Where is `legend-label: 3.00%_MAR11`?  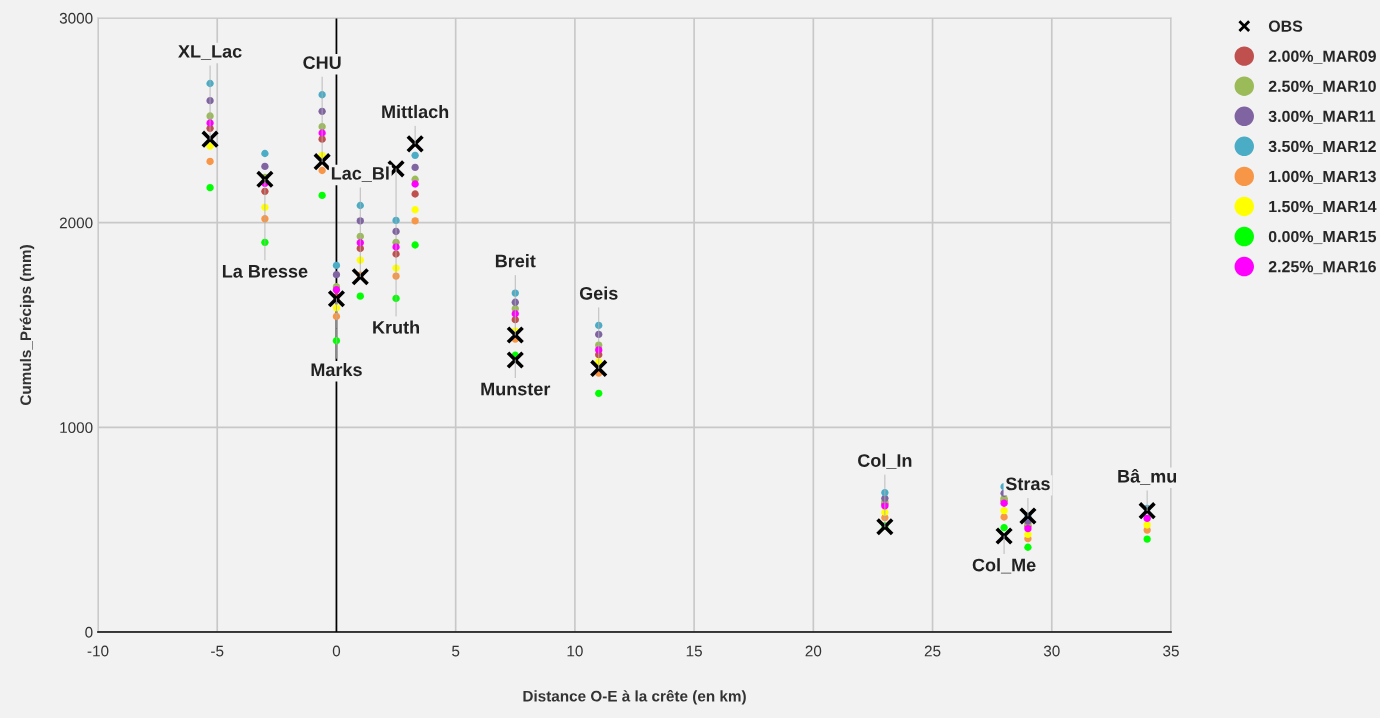
legend-label: 3.00%_MAR11 is located at coordinates (1322, 117).